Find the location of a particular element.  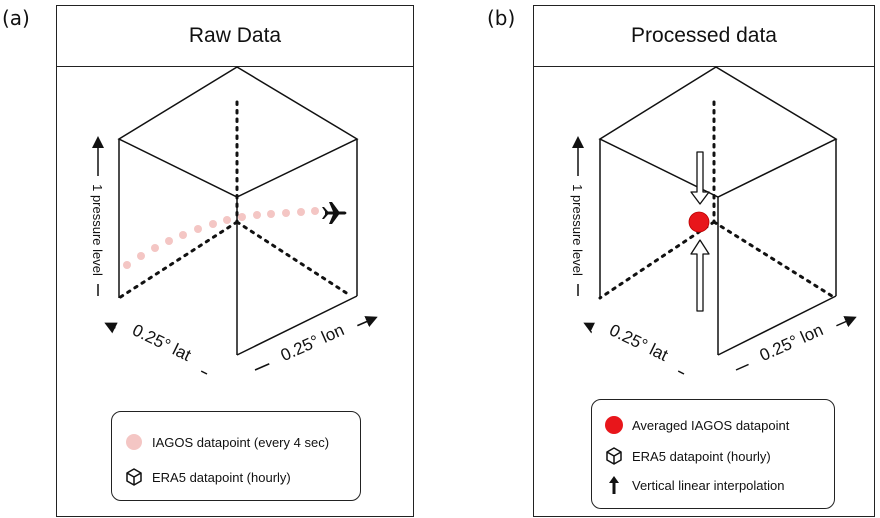

red-dot-icon is located at coordinates (614, 425).